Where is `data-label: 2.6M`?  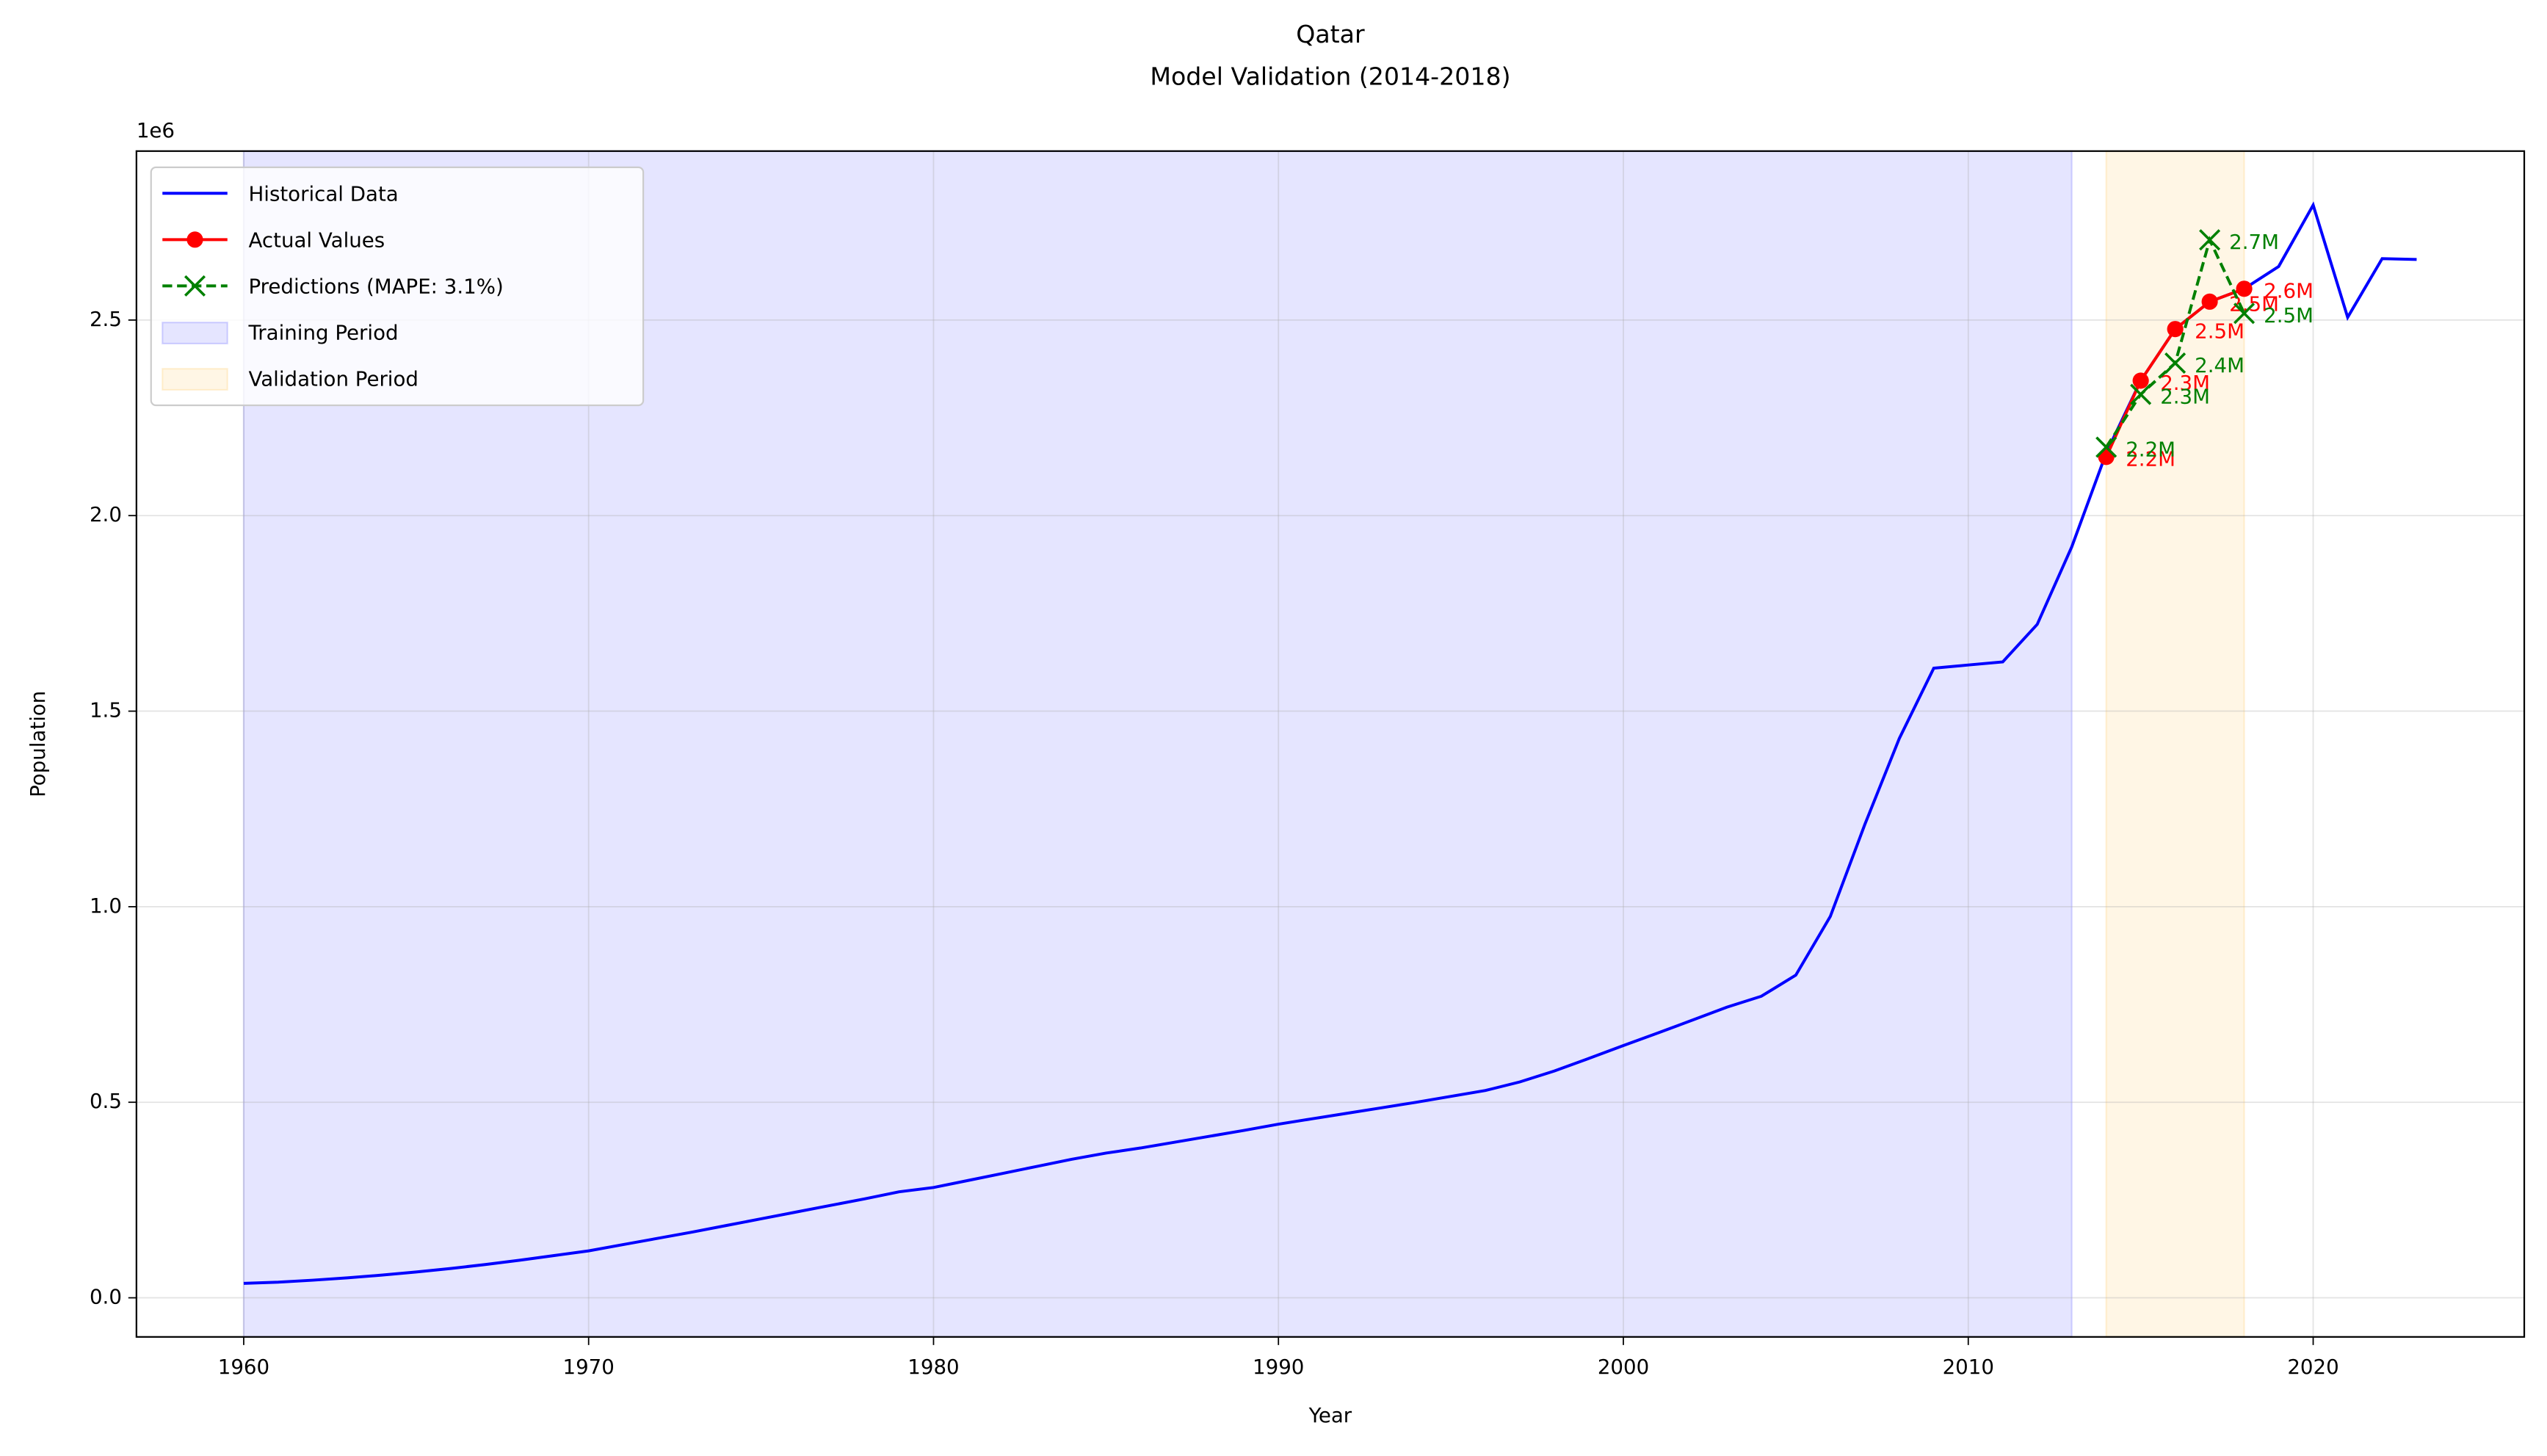
data-label: 2.6M is located at coordinates (2289, 291).